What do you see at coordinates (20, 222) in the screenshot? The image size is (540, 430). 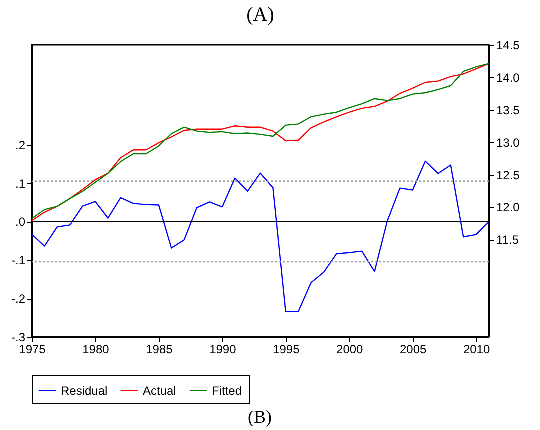 I see `y-tick-label: .0` at bounding box center [20, 222].